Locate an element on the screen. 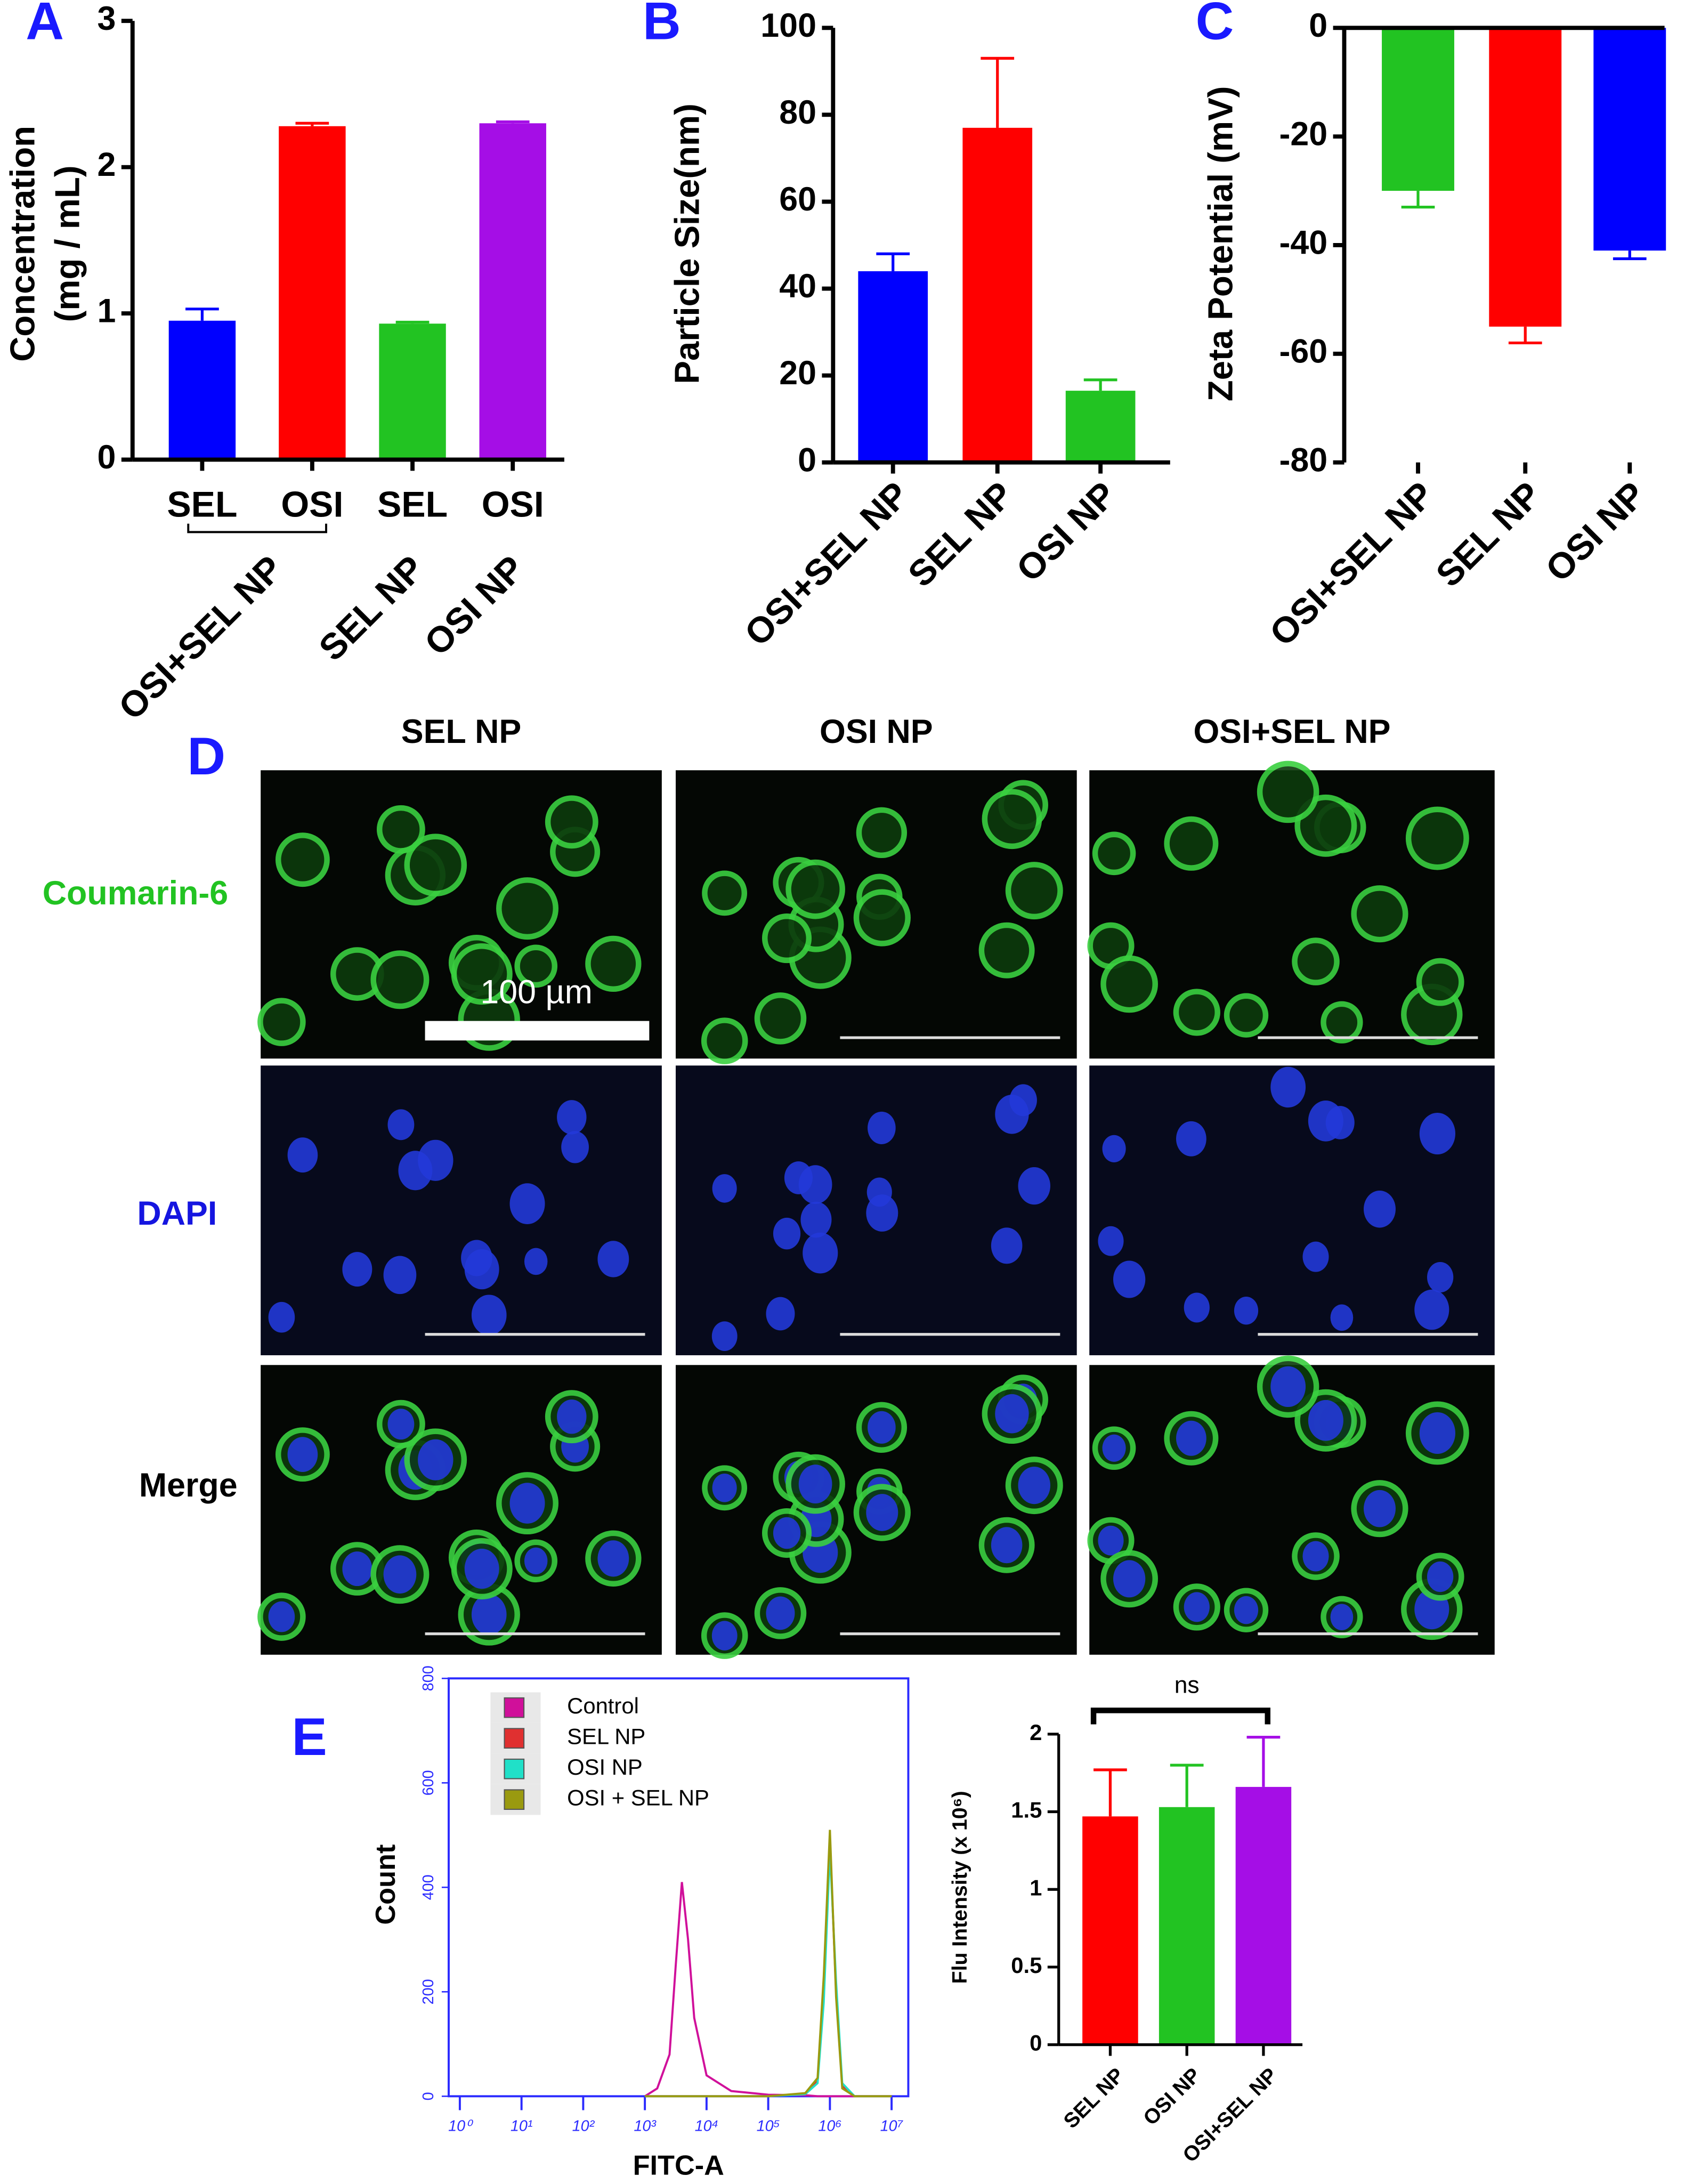  x-tick-label: 10³ is located at coordinates (645, 2125).